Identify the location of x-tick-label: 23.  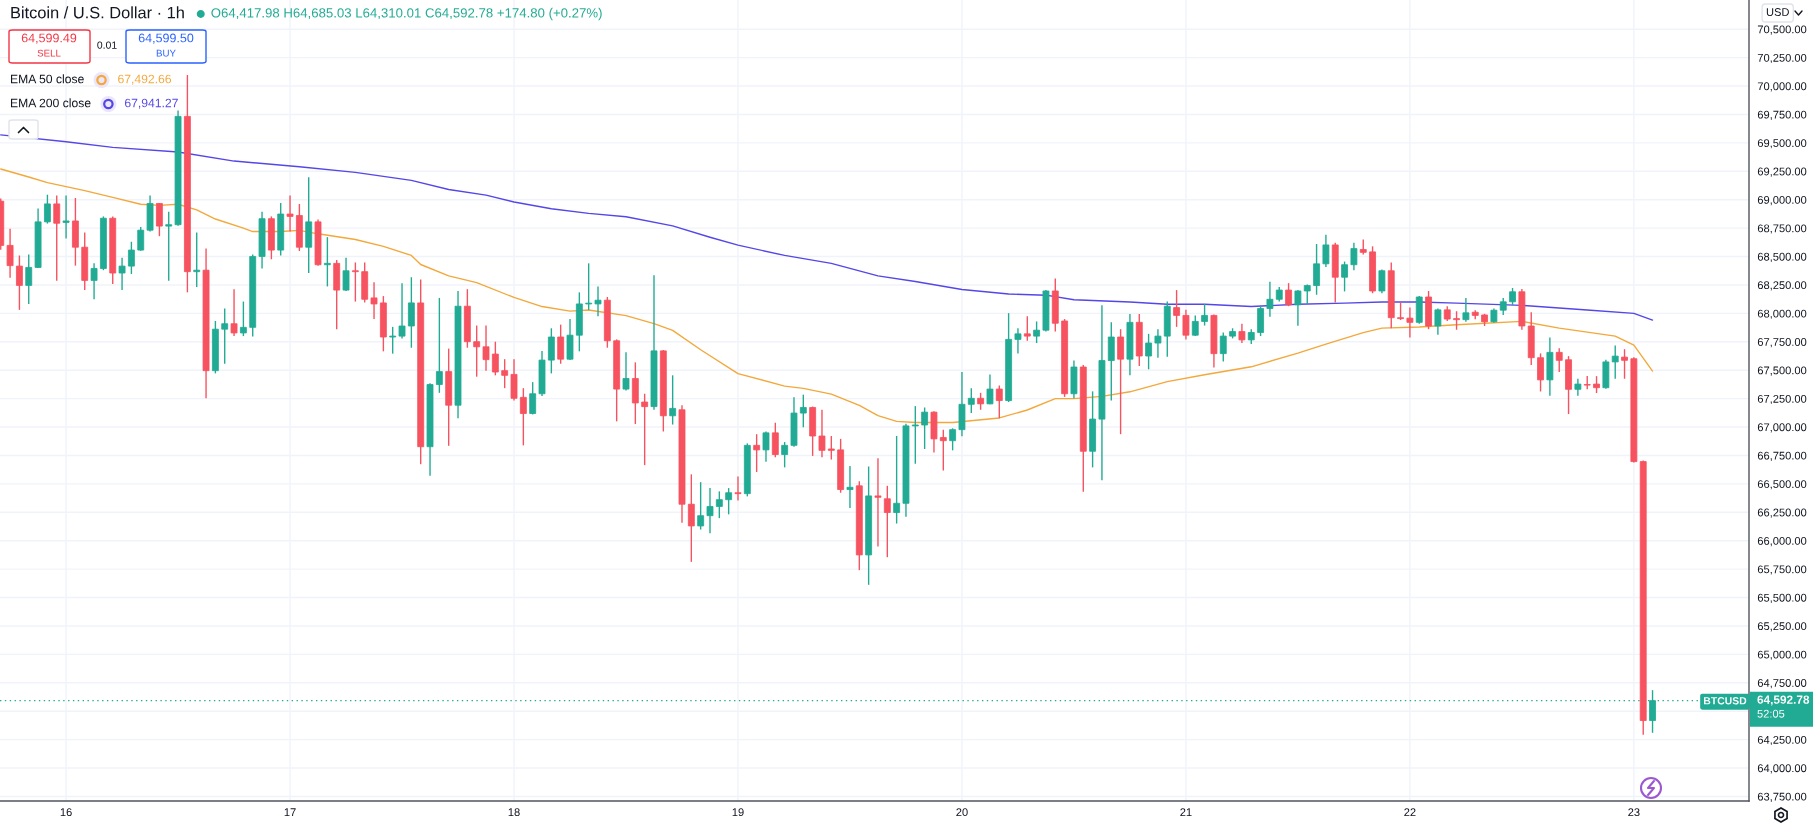
(1634, 812).